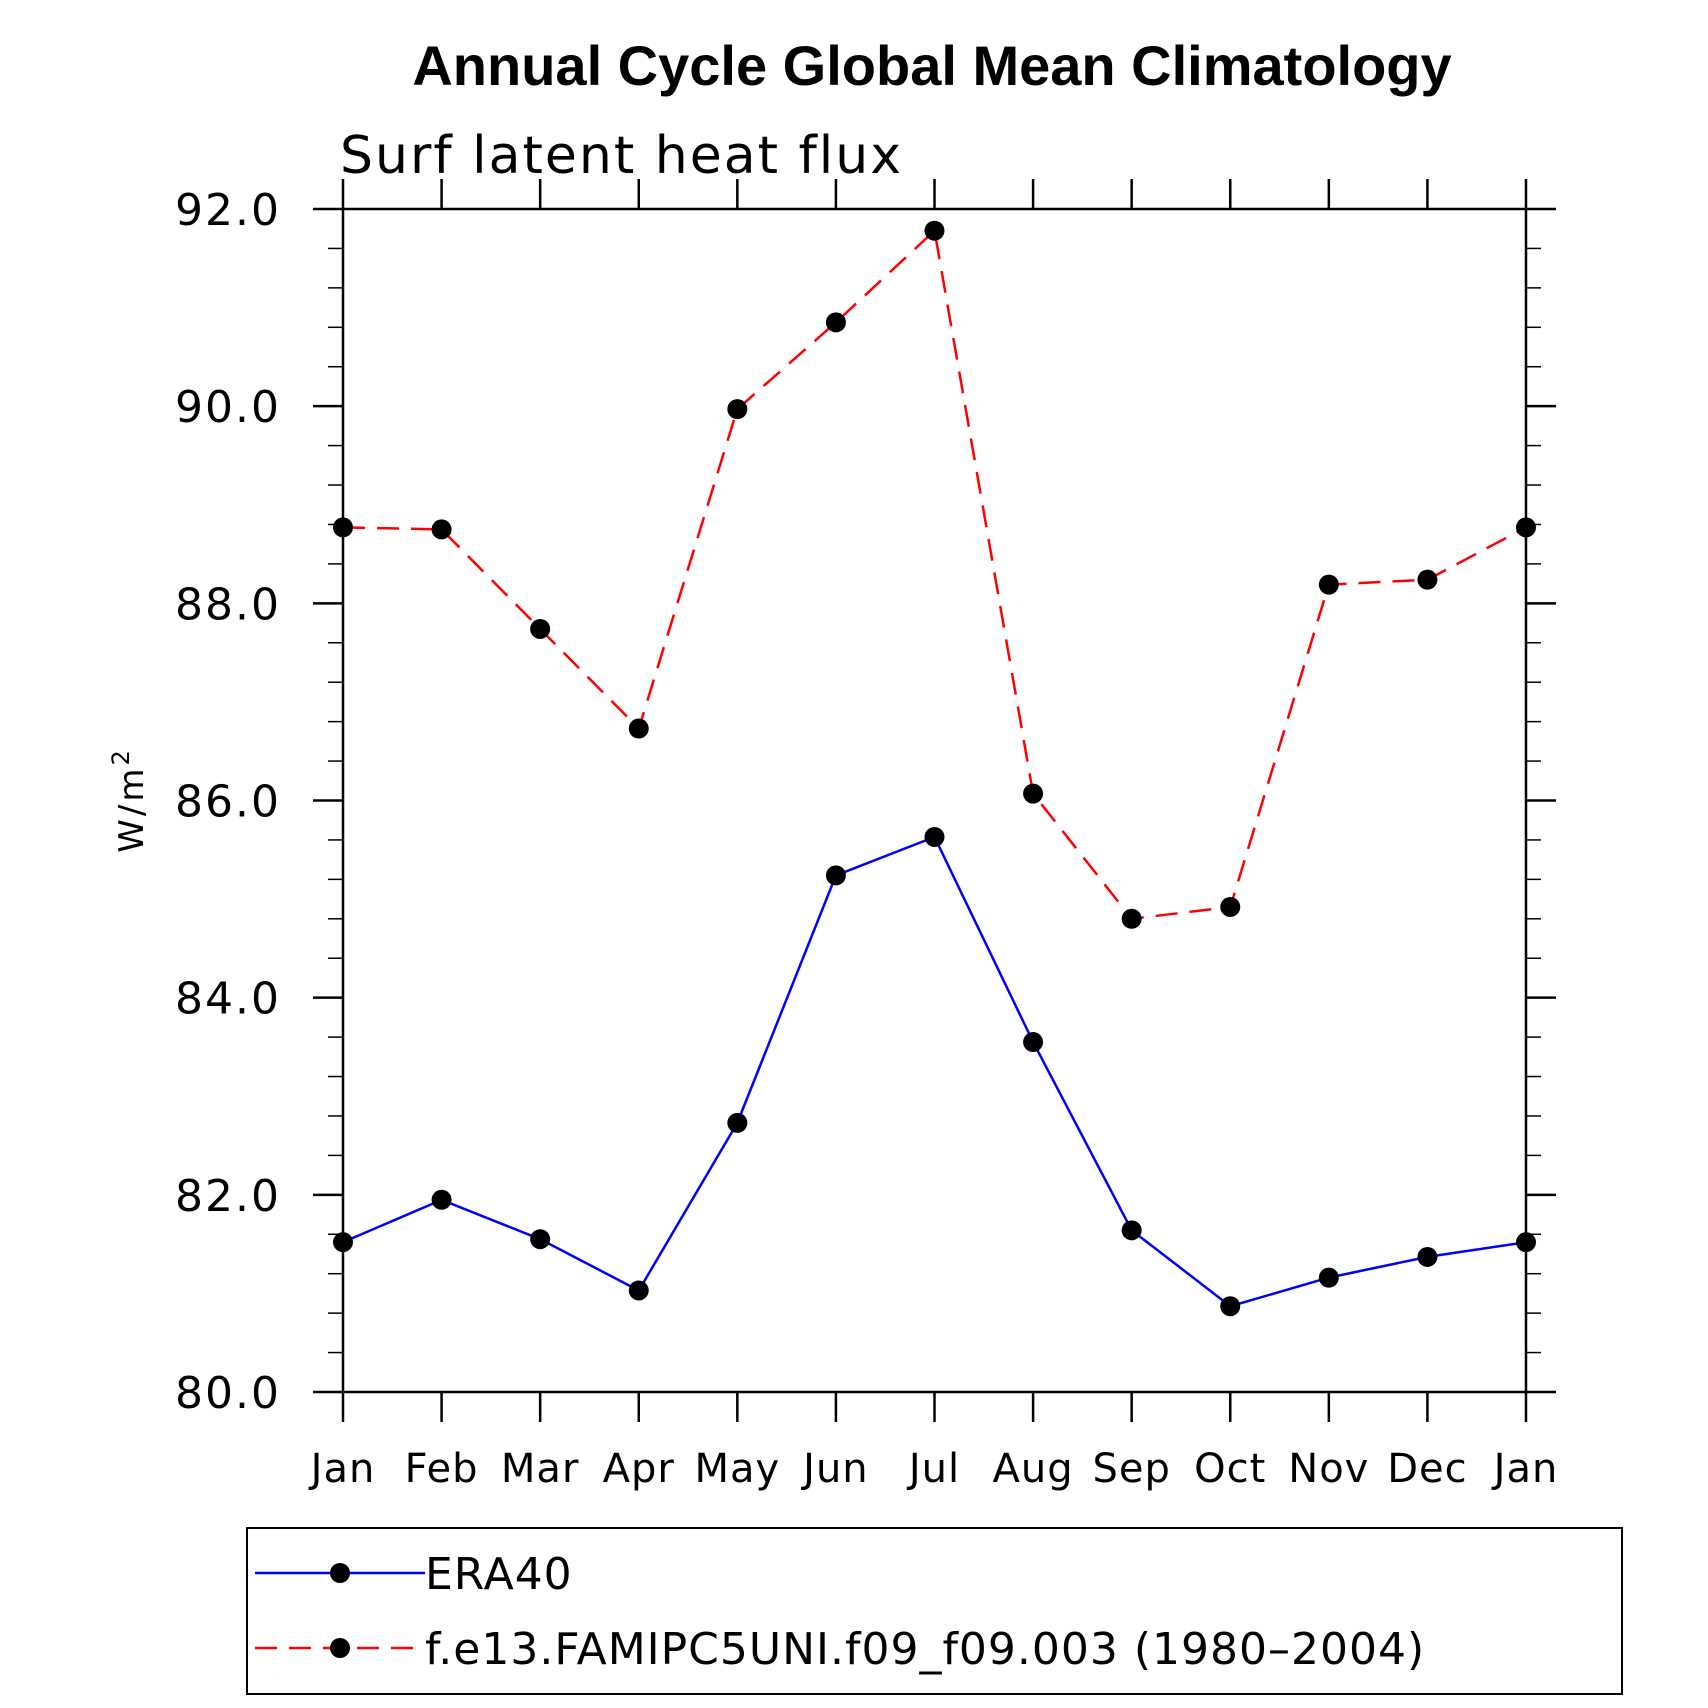  Describe the element at coordinates (1131, 1469) in the screenshot. I see `x-tick-label: Sep` at that location.